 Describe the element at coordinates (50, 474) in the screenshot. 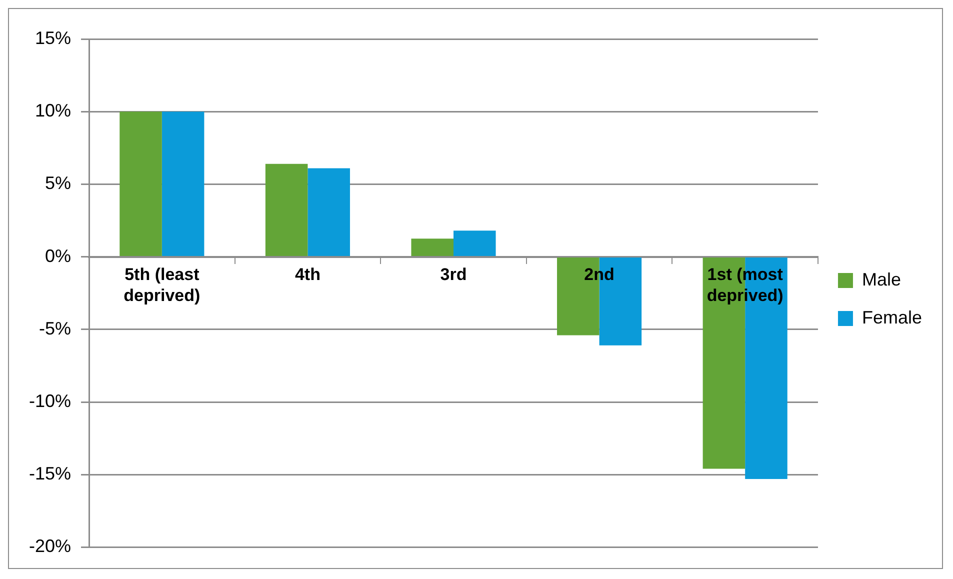

I see `y-tick-label: -15%` at that location.